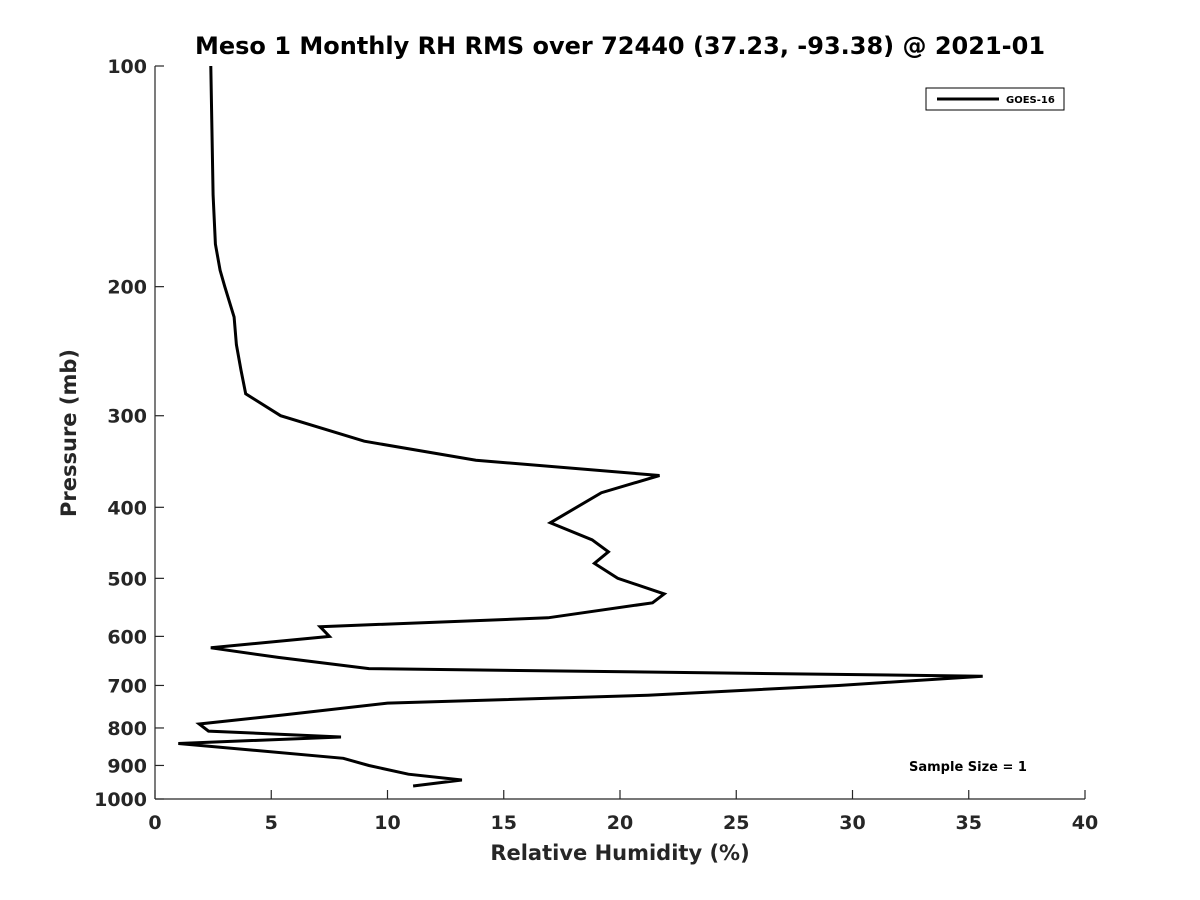  Describe the element at coordinates (127, 729) in the screenshot. I see `y-tick-label: 800` at that location.